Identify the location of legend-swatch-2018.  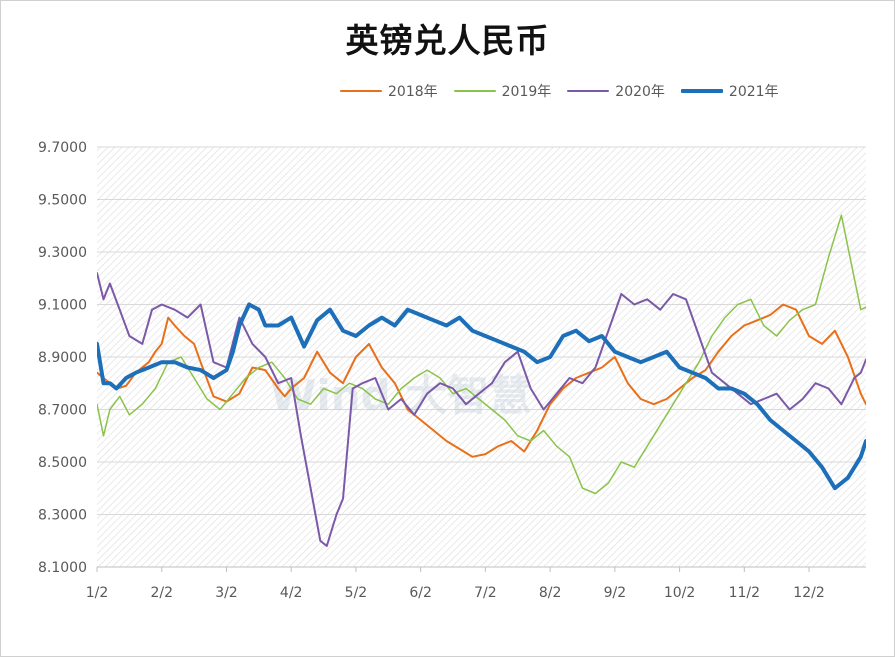
(361, 91).